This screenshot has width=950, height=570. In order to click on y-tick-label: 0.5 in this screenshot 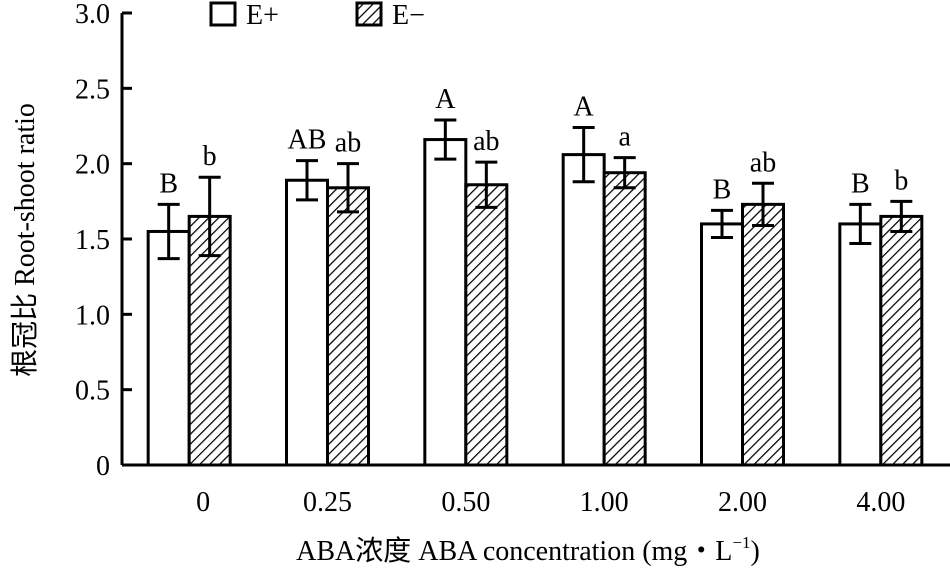, I will do `click(92, 391)`.